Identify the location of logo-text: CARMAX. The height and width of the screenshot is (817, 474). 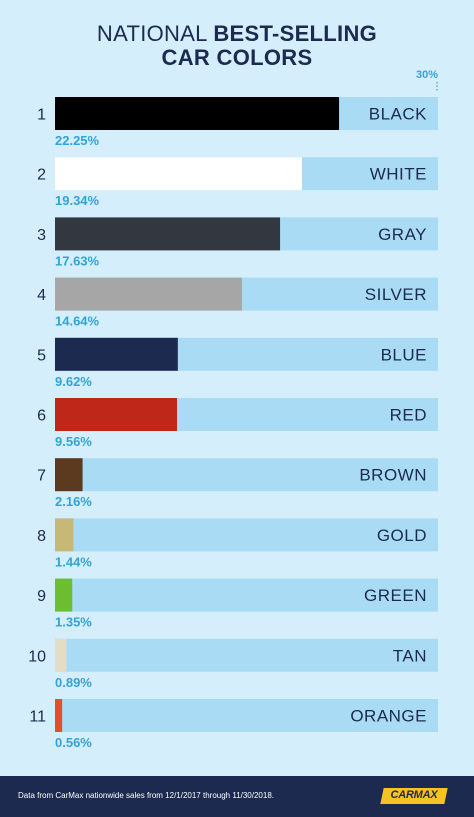
(414, 795).